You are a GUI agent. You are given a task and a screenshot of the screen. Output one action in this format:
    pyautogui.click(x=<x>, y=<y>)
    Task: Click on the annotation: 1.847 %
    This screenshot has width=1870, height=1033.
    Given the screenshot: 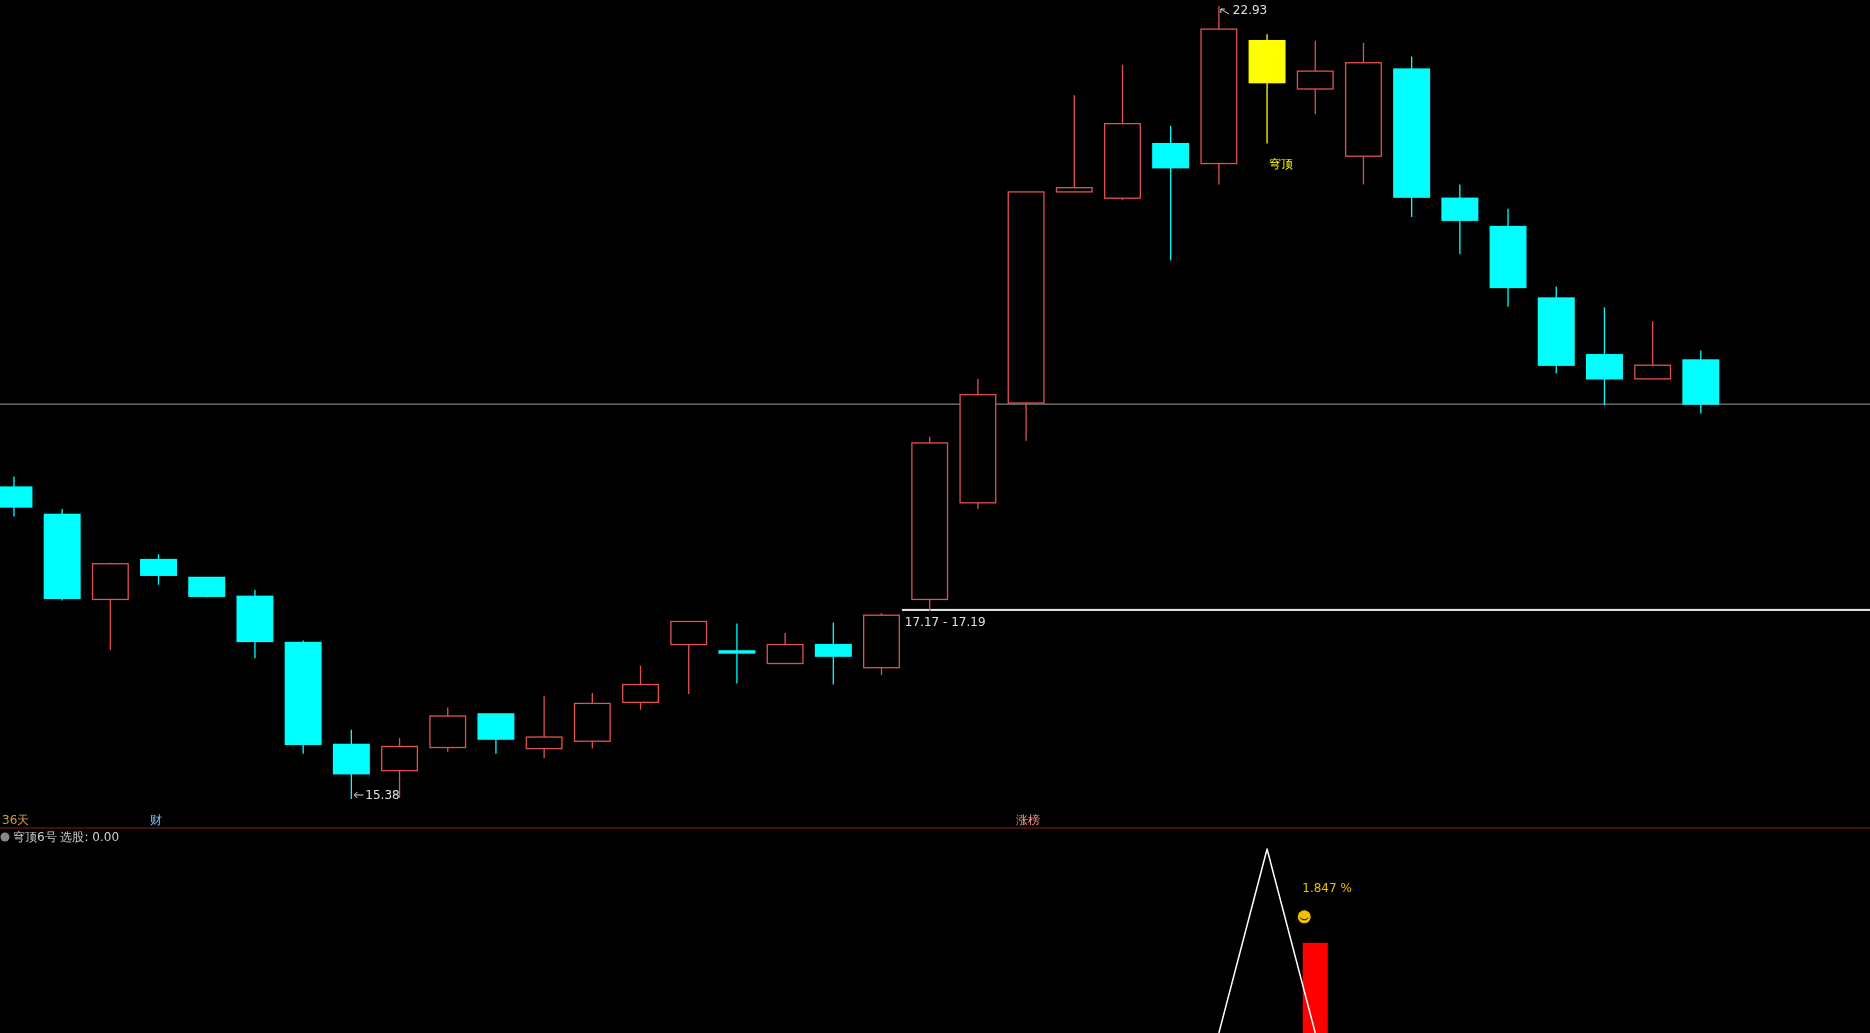 What is the action you would take?
    pyautogui.click(x=1327, y=887)
    